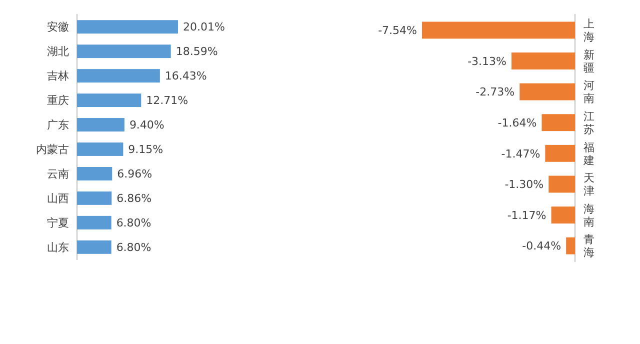 Image resolution: width=640 pixels, height=344 pixels. I want to click on y-tick-label: 青海, so click(589, 246).